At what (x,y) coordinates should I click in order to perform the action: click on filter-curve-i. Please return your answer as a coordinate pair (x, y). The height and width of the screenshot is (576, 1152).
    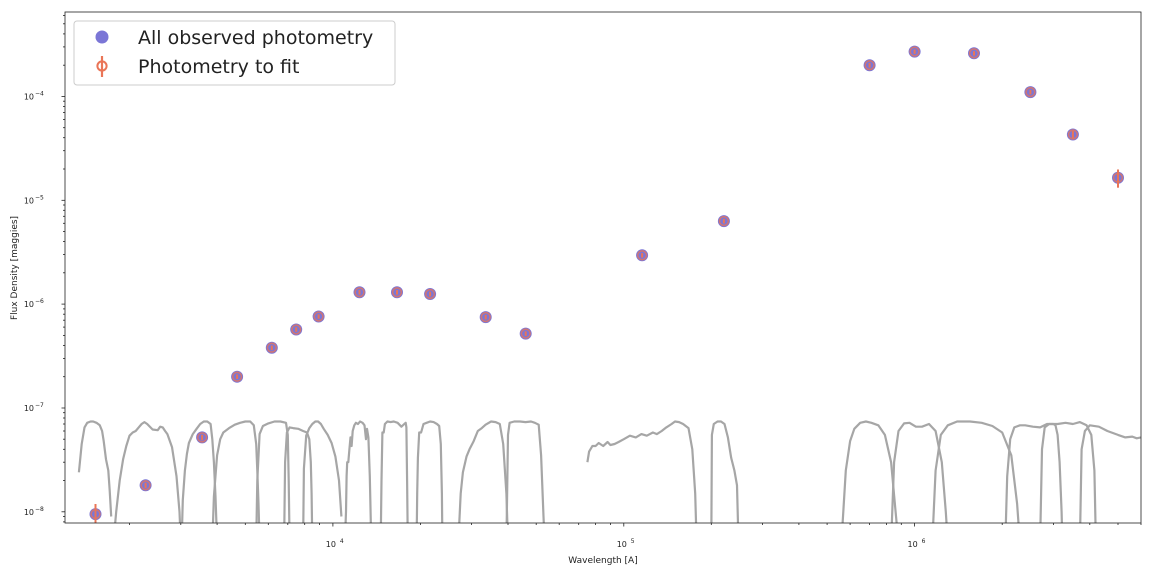
    Looking at the image, I should click on (298, 474).